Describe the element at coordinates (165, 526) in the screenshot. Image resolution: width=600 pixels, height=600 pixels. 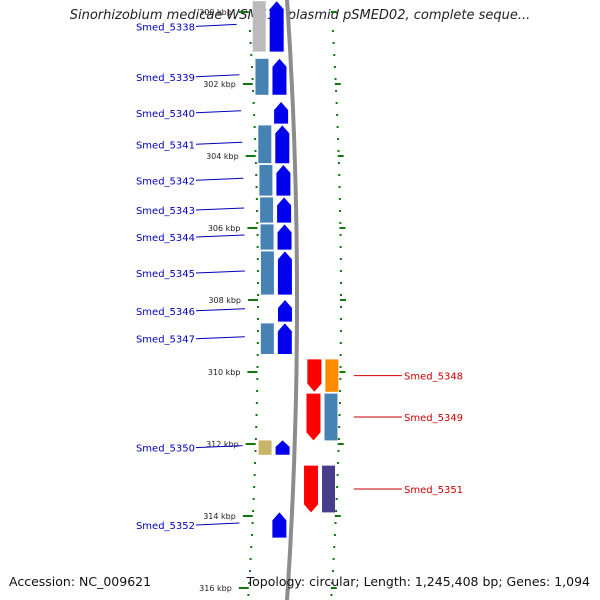
I see `gene-label: Smed_5352` at that location.